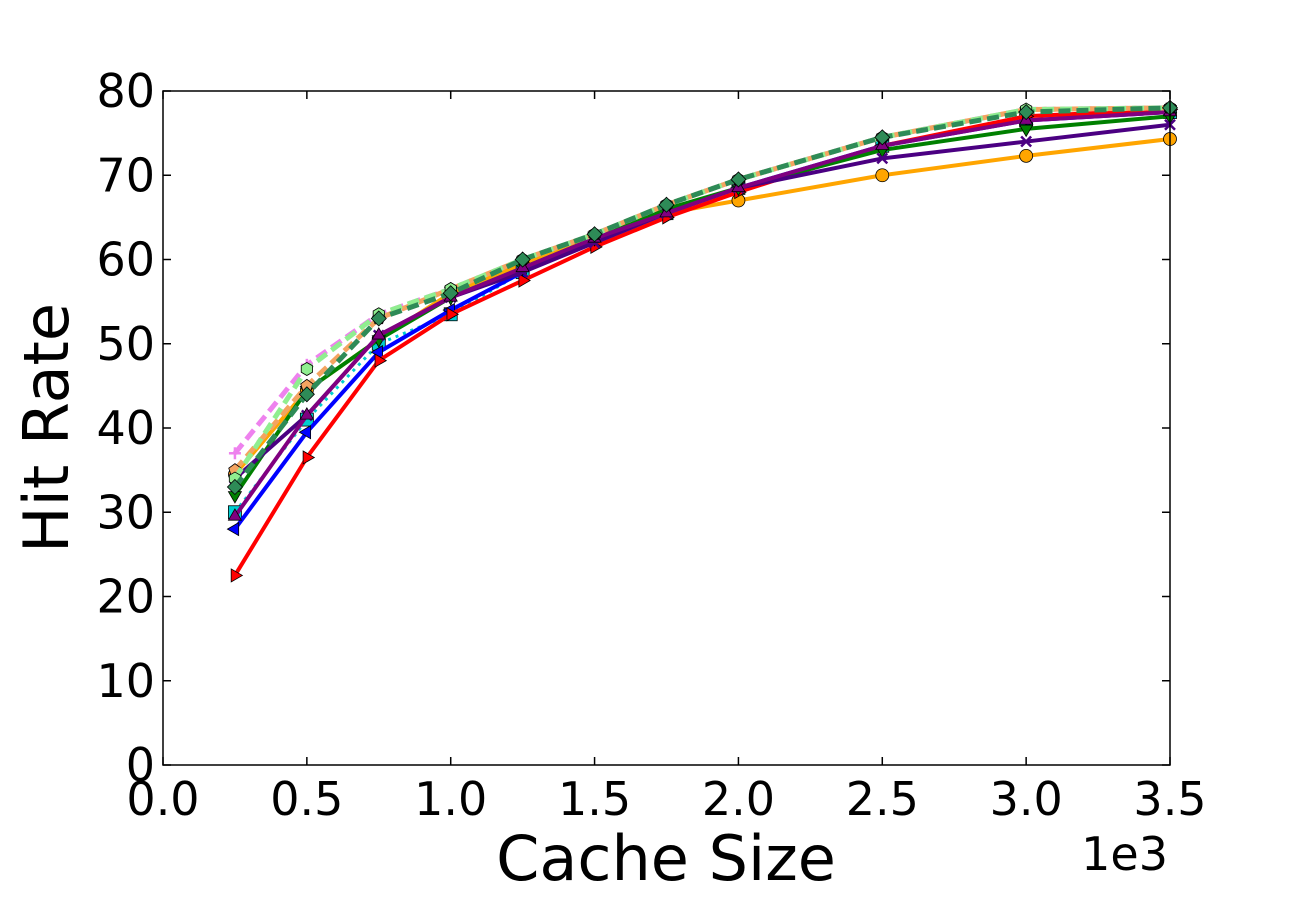 Image resolution: width=1300 pixels, height=900 pixels. What do you see at coordinates (125, 681) in the screenshot?
I see `y-tick-label: 10` at bounding box center [125, 681].